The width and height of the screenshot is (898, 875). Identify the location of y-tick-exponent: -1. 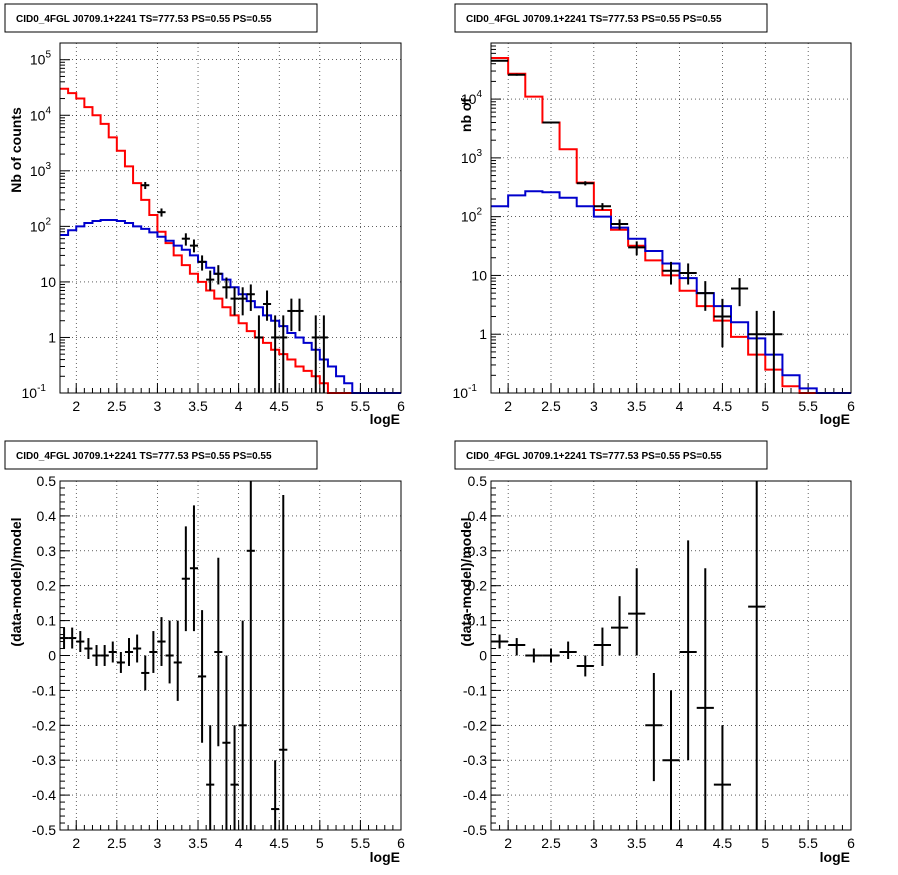
(41, 388).